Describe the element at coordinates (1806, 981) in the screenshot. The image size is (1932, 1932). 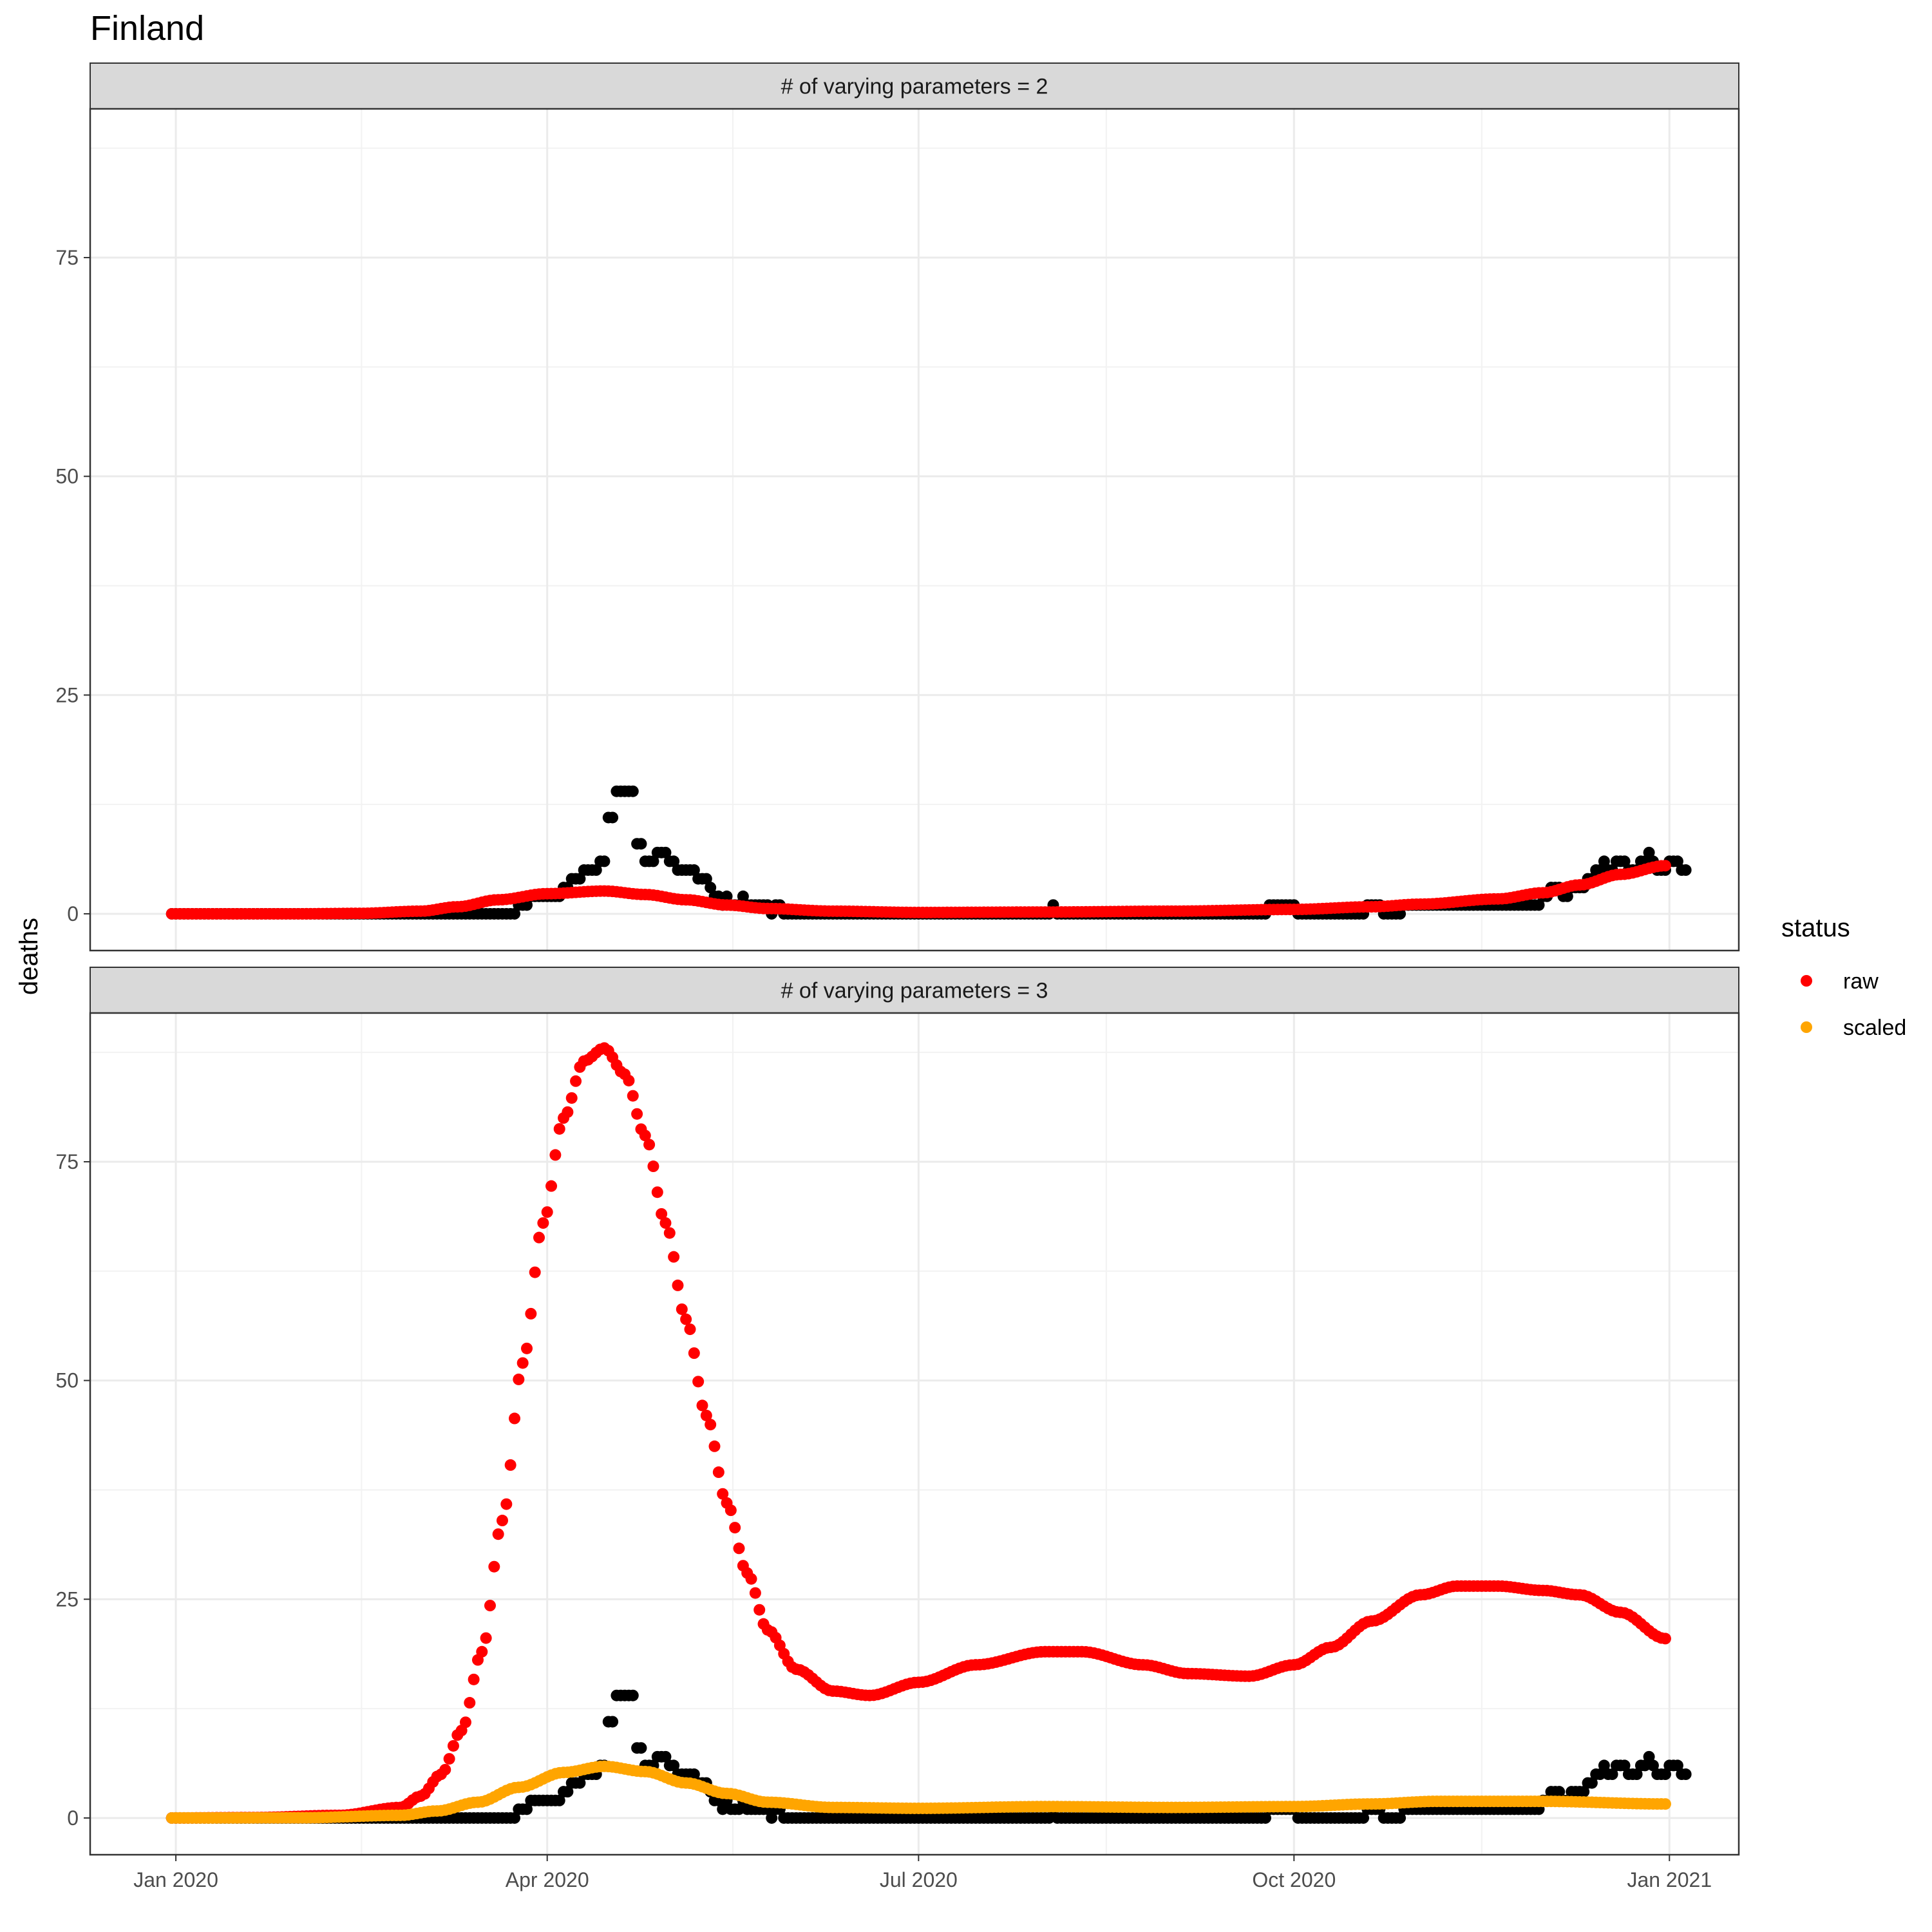
I see `legend-key-raw` at that location.